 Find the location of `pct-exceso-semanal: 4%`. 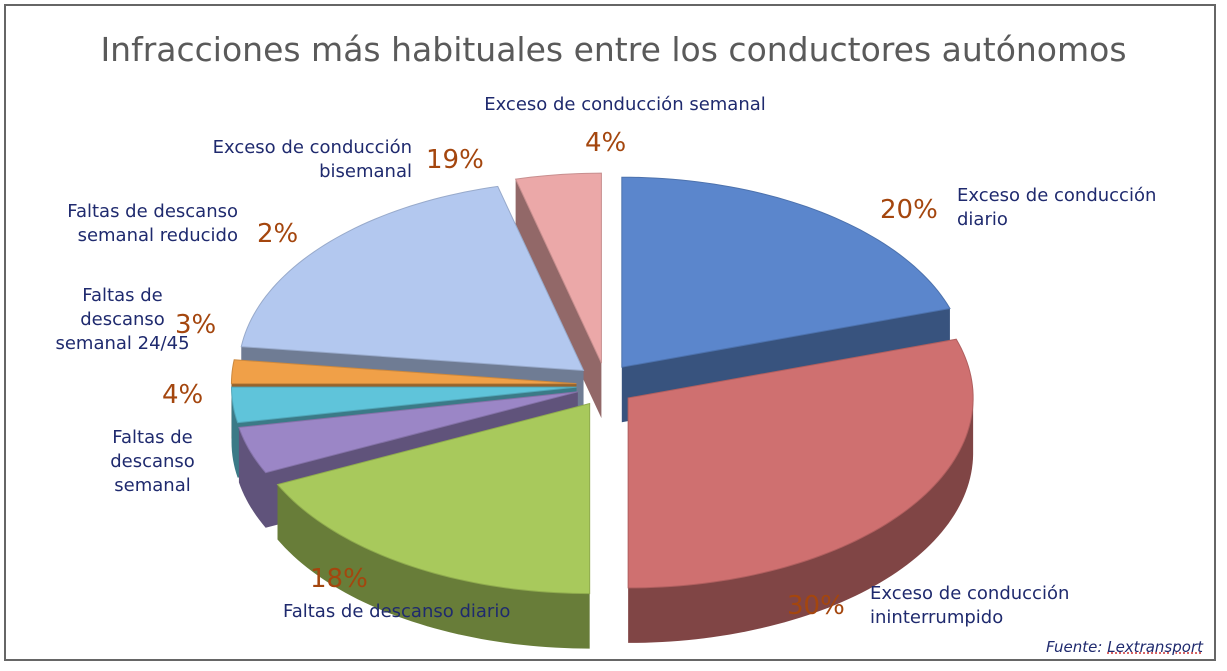

pct-exceso-semanal: 4% is located at coordinates (606, 143).